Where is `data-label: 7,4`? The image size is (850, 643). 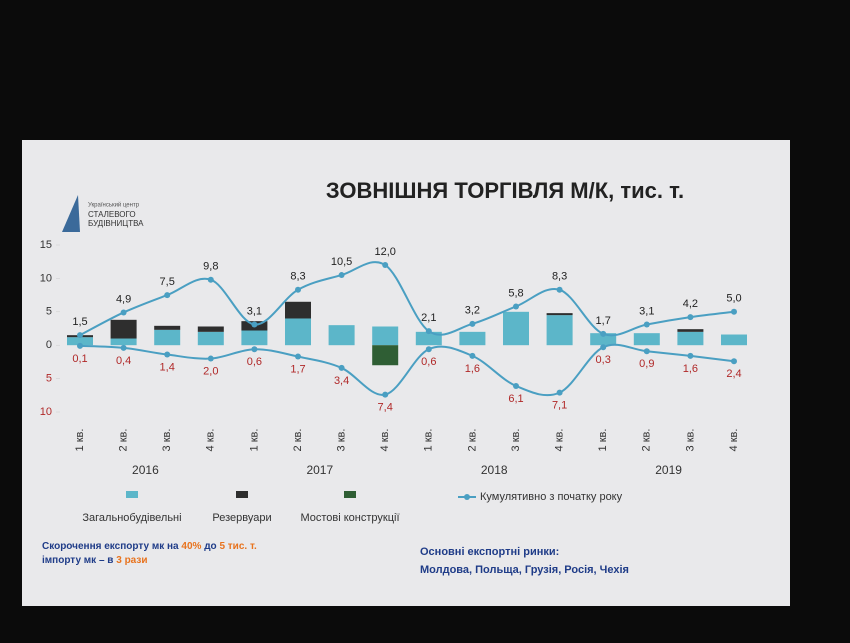 data-label: 7,4 is located at coordinates (385, 408).